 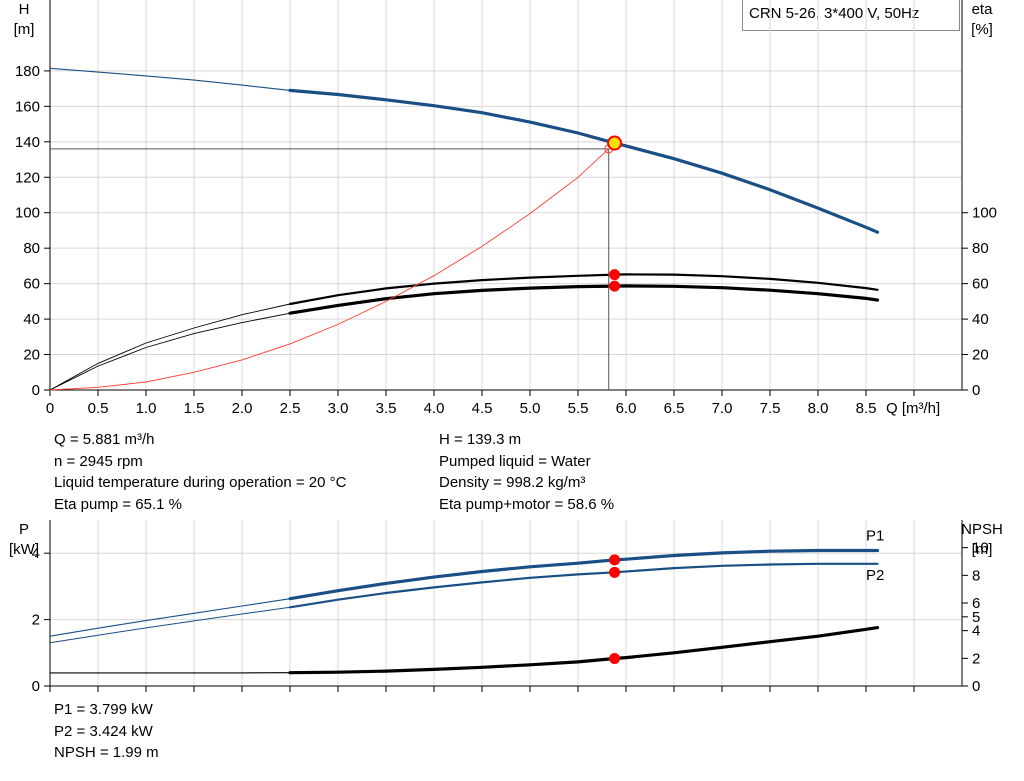 I want to click on duty-point-eta-pump, so click(x=615, y=275).